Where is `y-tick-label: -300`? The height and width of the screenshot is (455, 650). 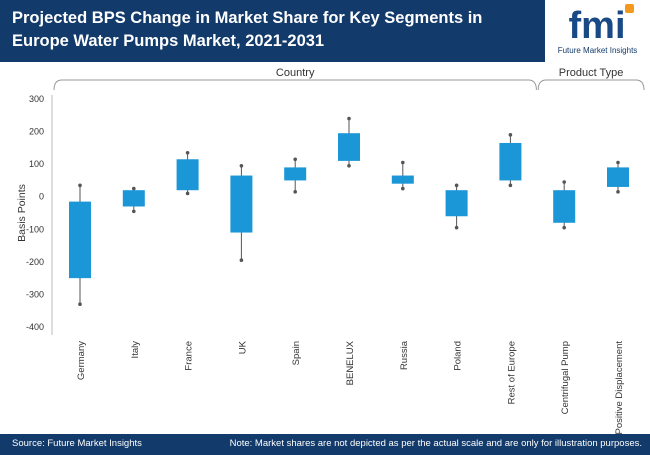
y-tick-label: -300 is located at coordinates (35, 294).